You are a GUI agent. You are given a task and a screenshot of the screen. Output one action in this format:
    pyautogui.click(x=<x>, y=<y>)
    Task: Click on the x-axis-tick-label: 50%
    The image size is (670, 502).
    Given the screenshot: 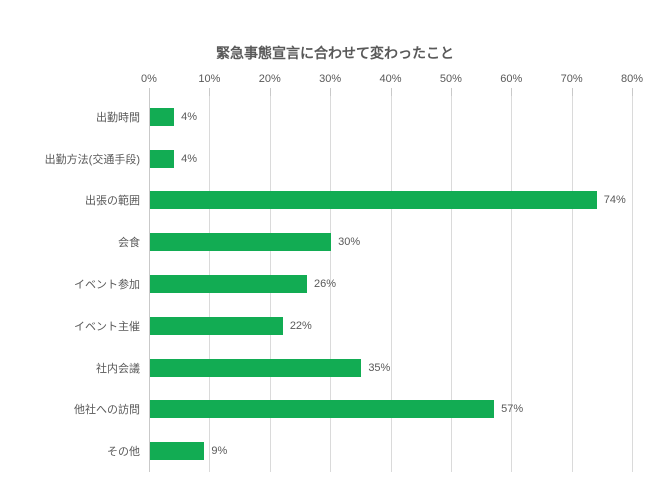 What is the action you would take?
    pyautogui.click(x=450, y=79)
    